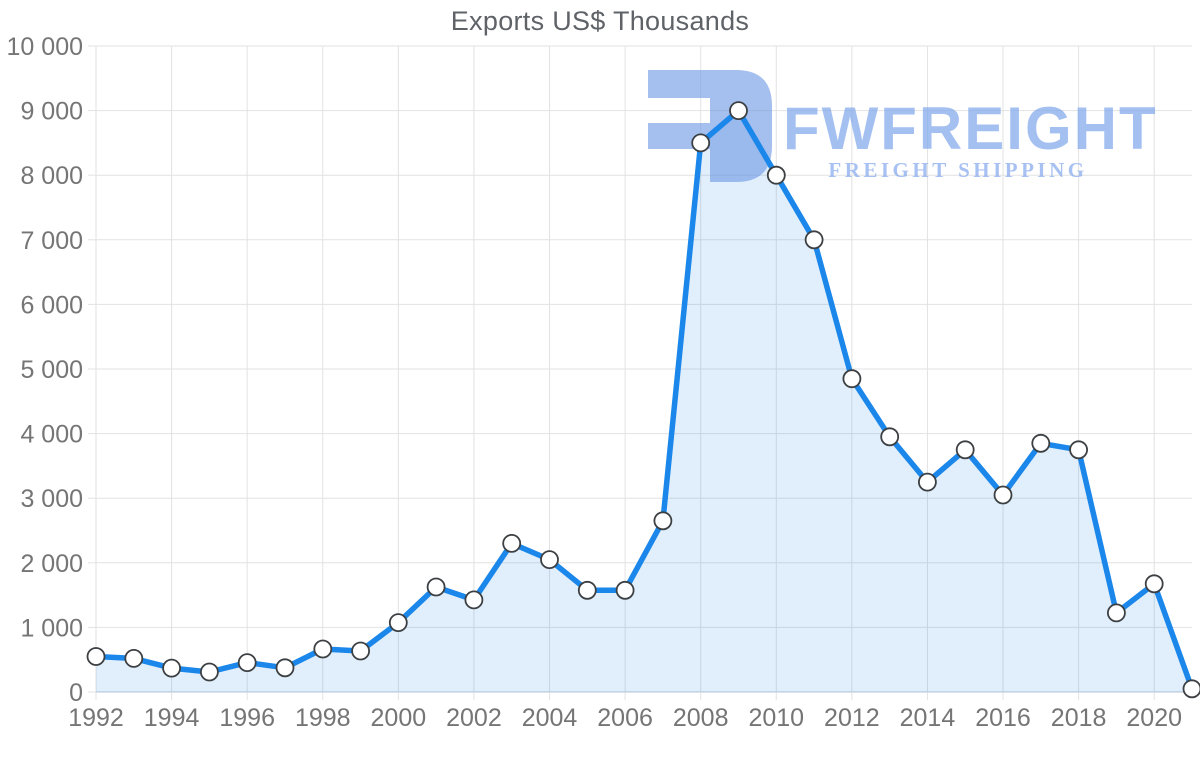 Image resolution: width=1200 pixels, height=763 pixels. I want to click on y-tick-label: 0, so click(76, 693).